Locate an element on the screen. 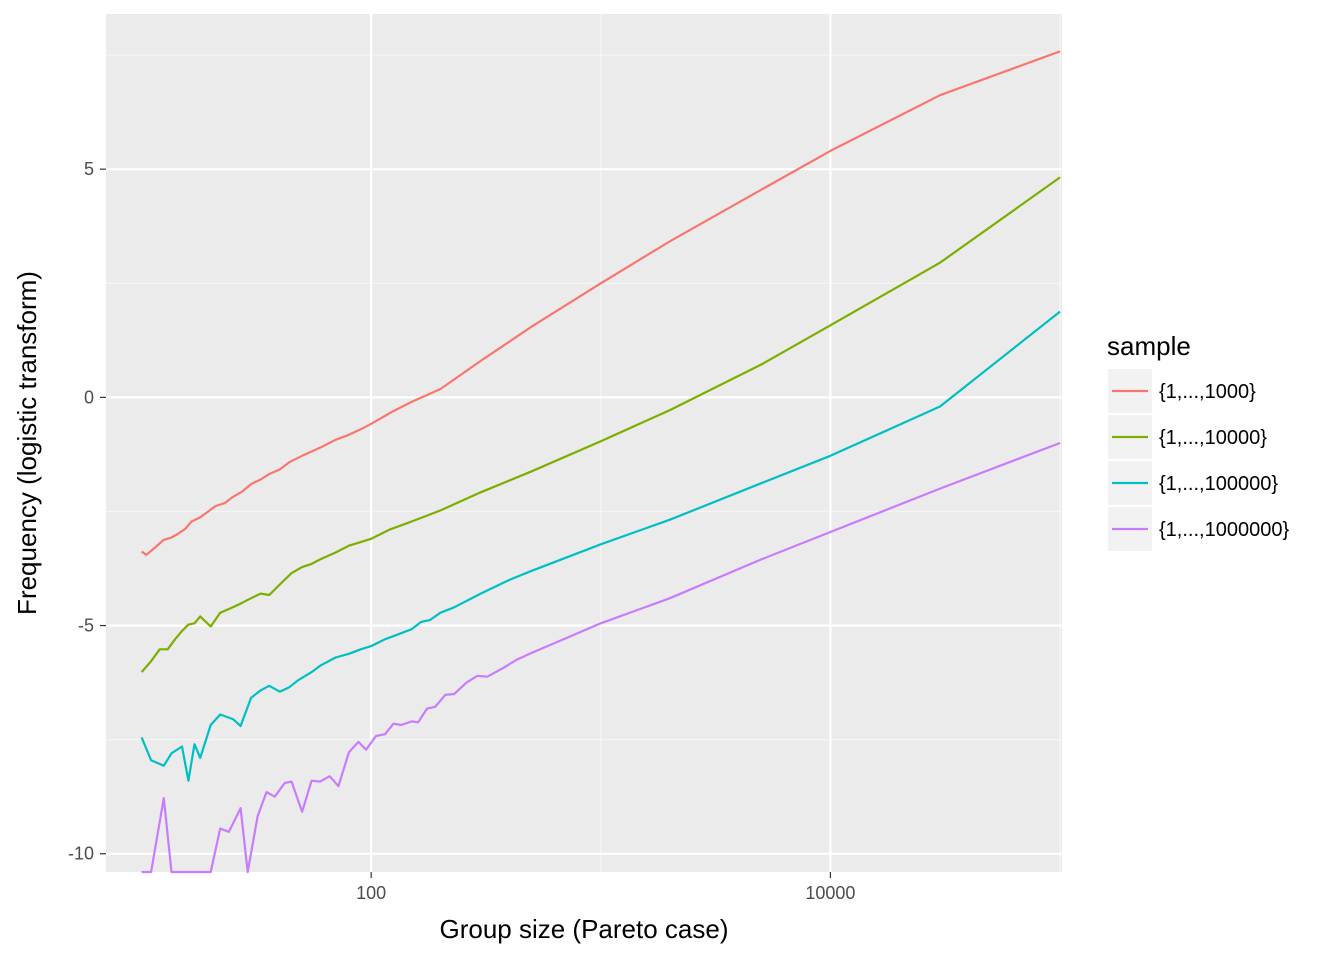 This screenshot has width=1344, height=960. x-axis: 100 10000 is located at coordinates (605, 887).